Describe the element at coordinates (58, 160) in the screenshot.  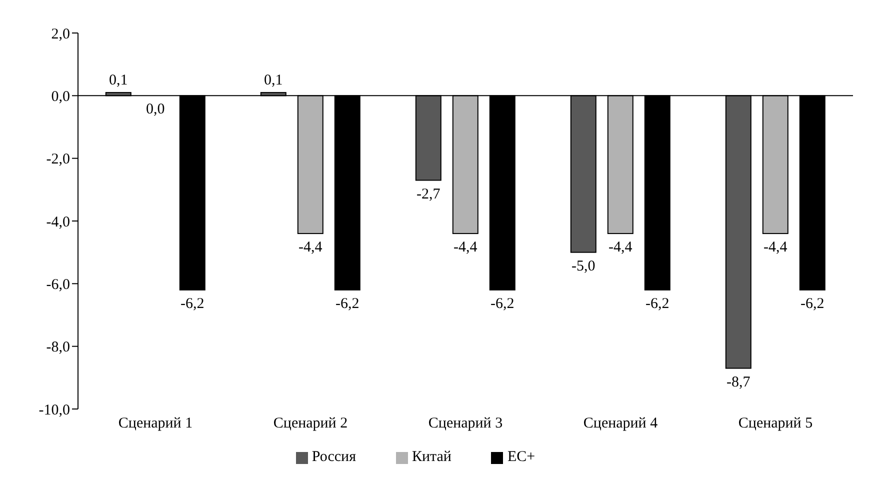
I see `y-tick-label: -2,0` at that location.